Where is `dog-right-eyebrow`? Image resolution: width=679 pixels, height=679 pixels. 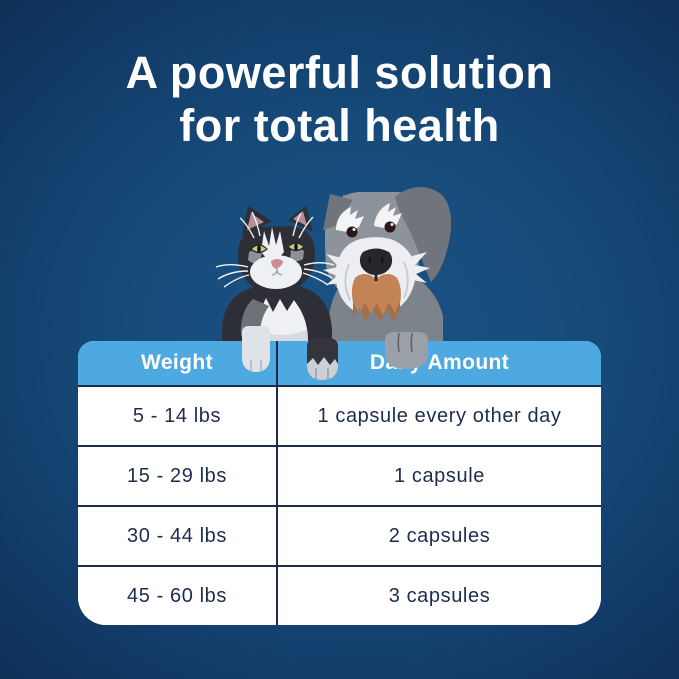
dog-right-eyebrow is located at coordinates (388, 215).